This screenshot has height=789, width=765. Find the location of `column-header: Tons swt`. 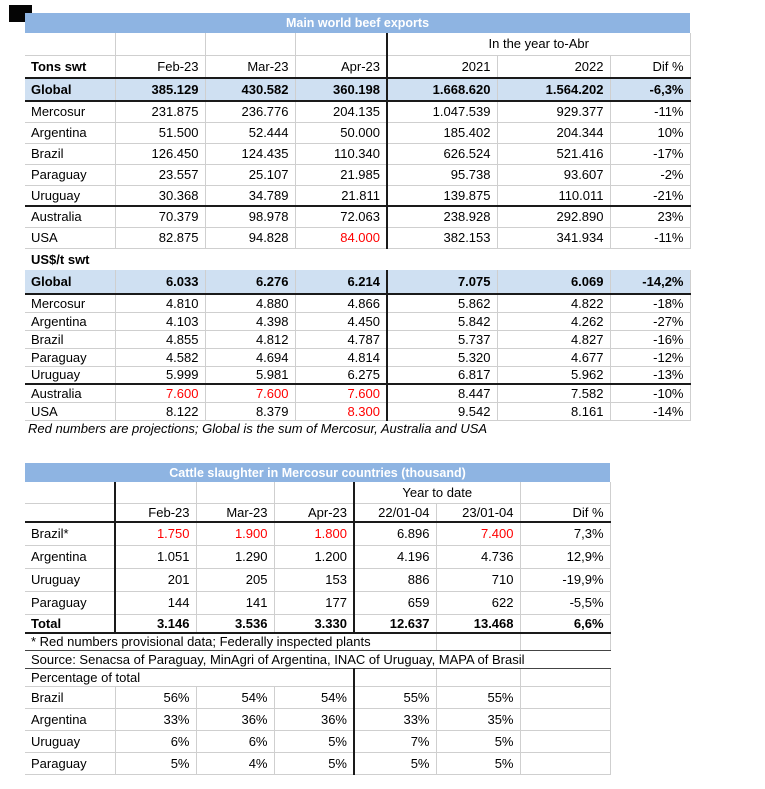

column-header: Tons swt is located at coordinates (70, 67).